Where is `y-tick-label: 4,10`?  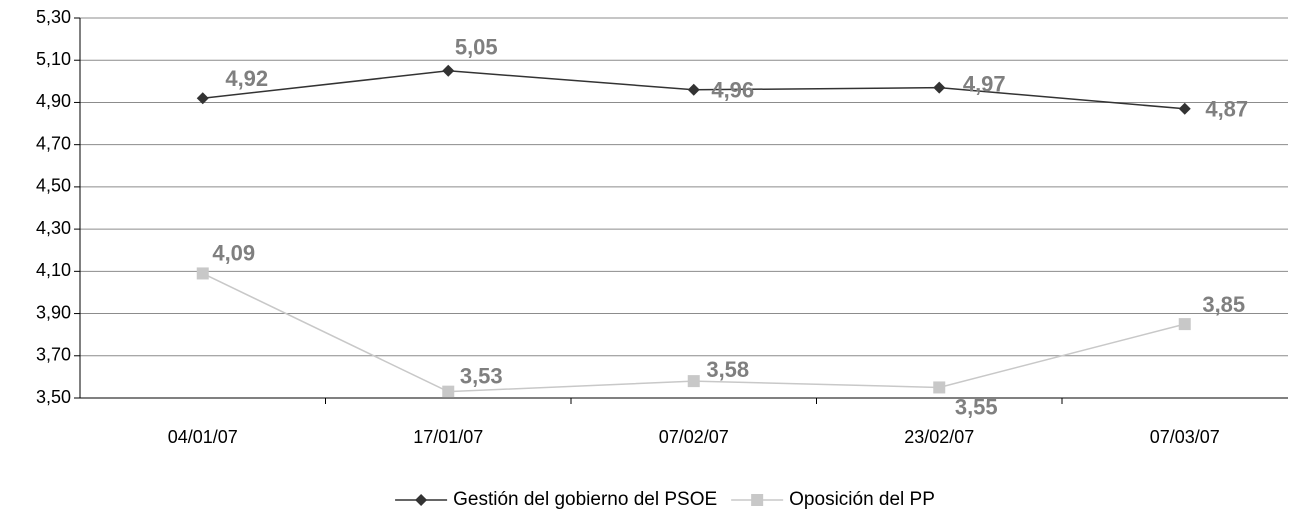 y-tick-label: 4,10 is located at coordinates (53, 270).